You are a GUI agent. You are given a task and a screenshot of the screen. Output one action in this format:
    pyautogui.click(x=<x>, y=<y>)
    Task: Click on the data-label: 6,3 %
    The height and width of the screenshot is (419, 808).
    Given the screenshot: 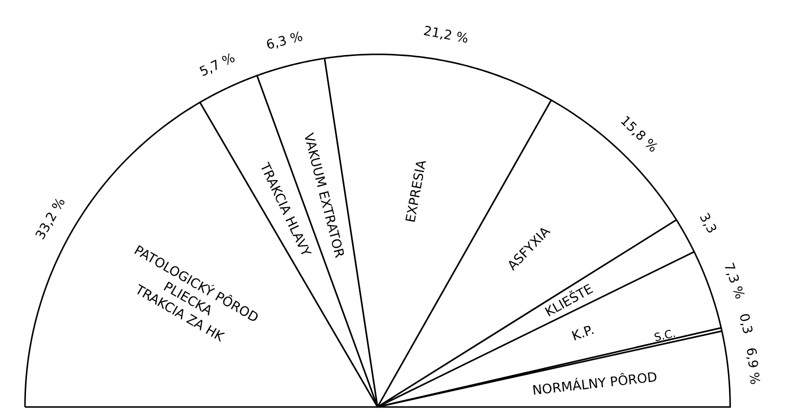 What is the action you would take?
    pyautogui.click(x=284, y=42)
    